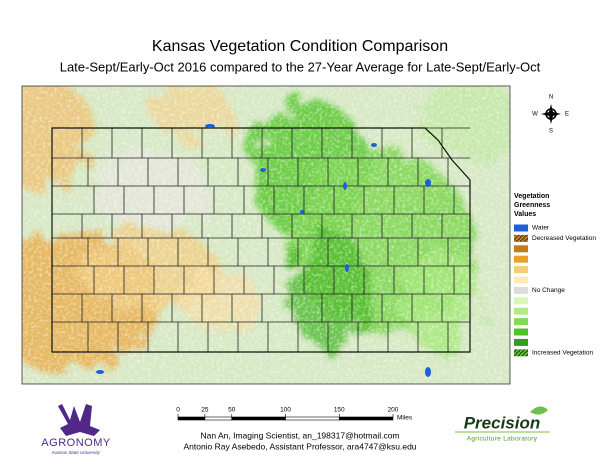 Image resolution: width=600 pixels, height=464 pixels. What do you see at coordinates (535, 115) in the screenshot?
I see `compass-w: W` at bounding box center [535, 115].